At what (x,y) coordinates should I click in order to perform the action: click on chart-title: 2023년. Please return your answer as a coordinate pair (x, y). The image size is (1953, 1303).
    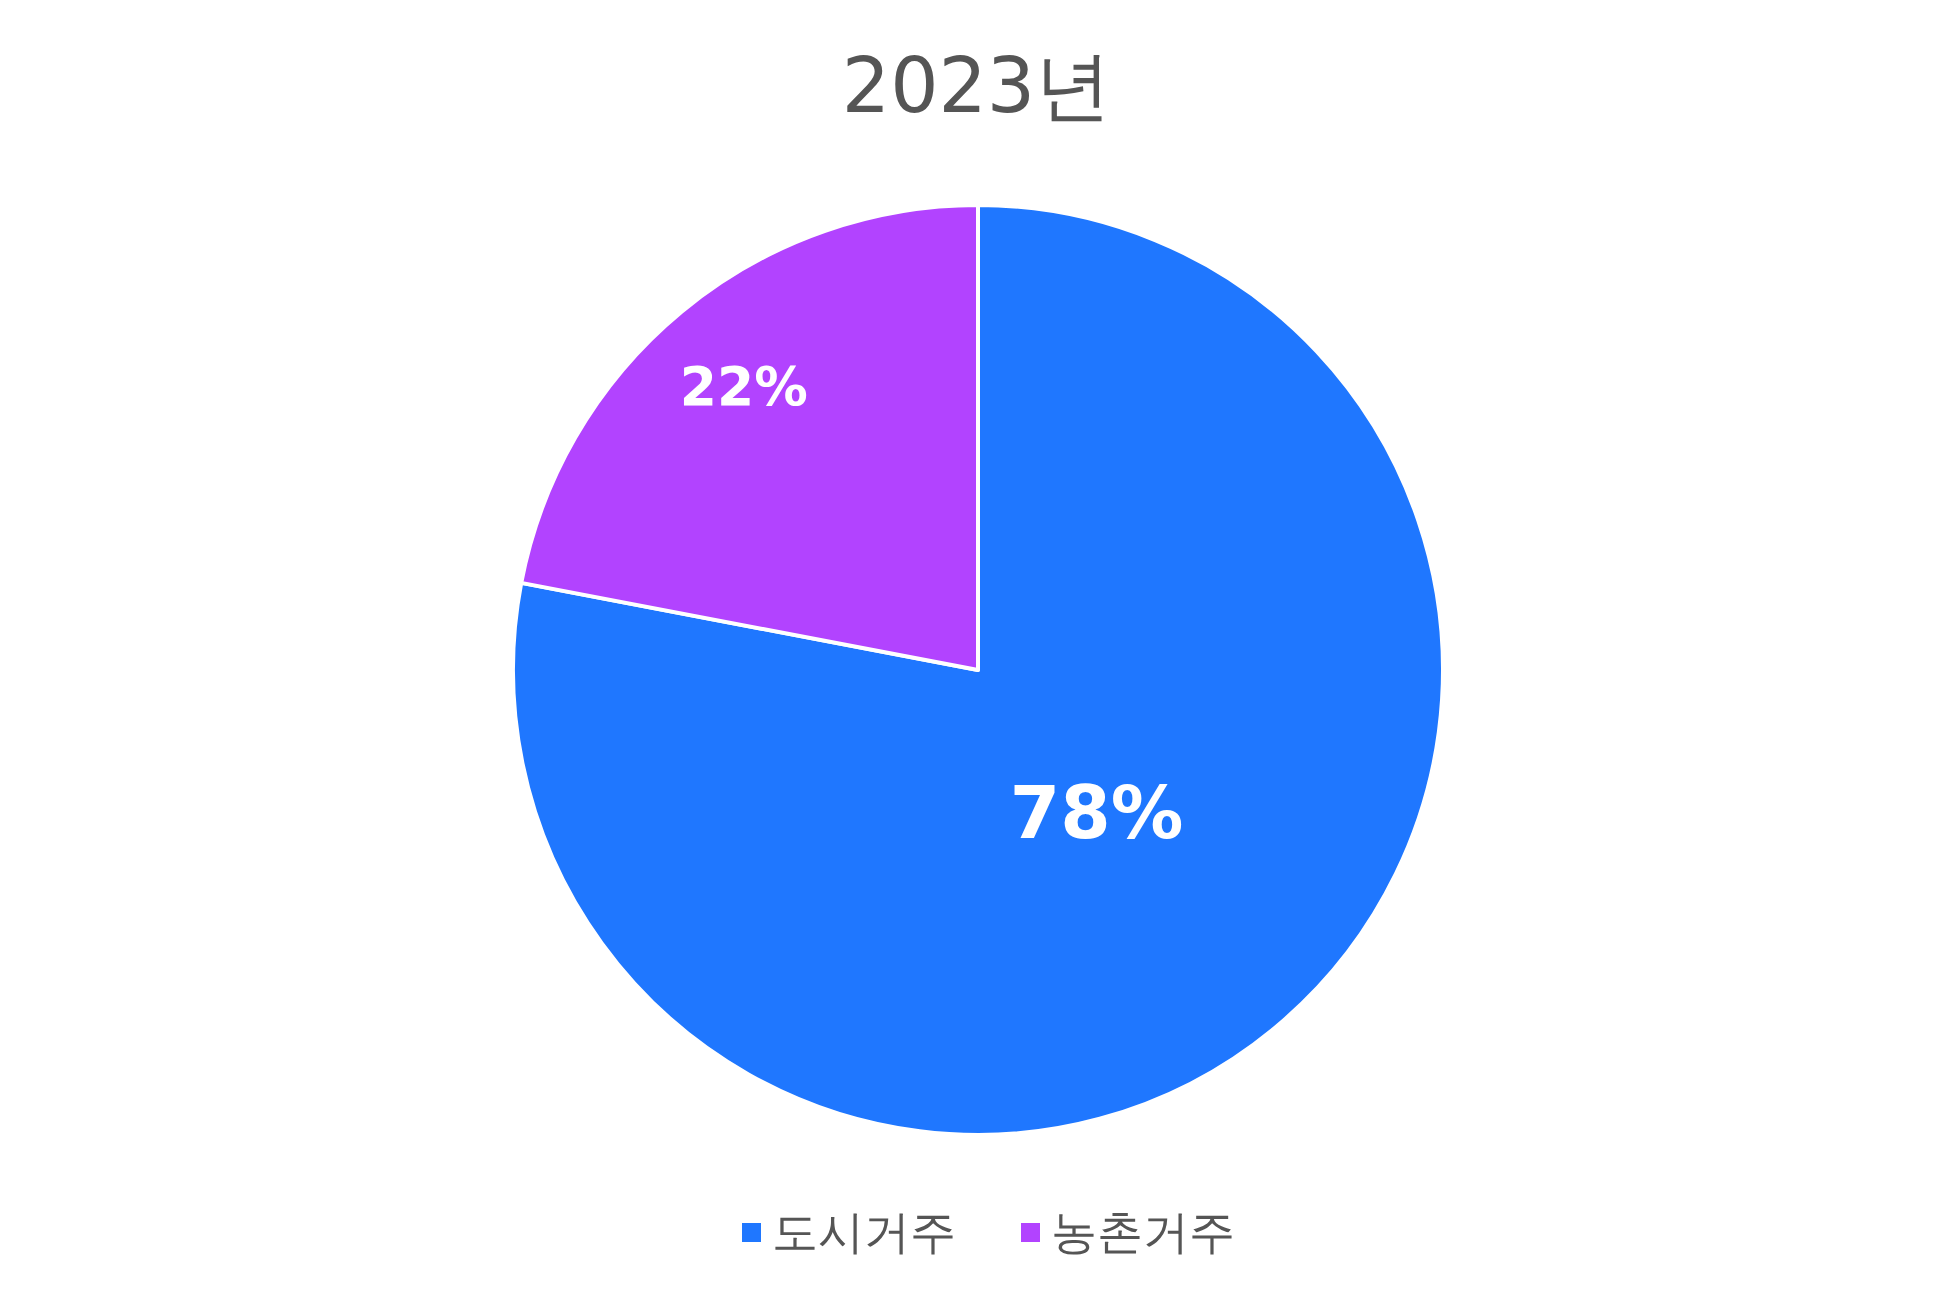
    Looking at the image, I should click on (976, 85).